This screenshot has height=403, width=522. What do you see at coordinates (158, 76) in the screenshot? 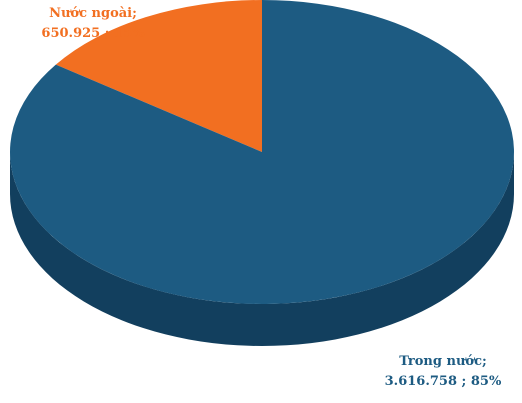
I see `pie-slice-foreign` at bounding box center [158, 76].